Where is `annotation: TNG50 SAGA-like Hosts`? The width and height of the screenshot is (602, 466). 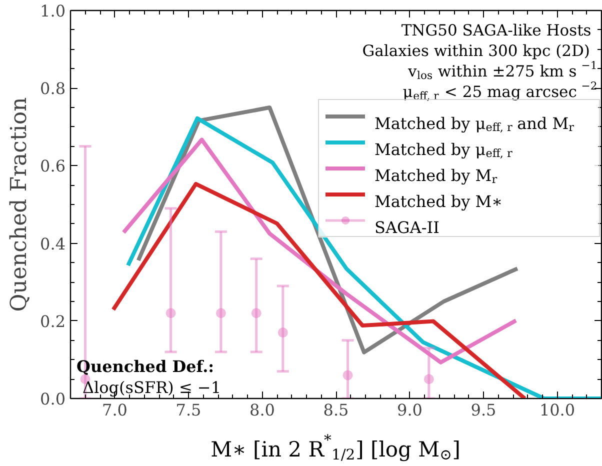 annotation: TNG50 SAGA-like Hosts is located at coordinates (496, 31).